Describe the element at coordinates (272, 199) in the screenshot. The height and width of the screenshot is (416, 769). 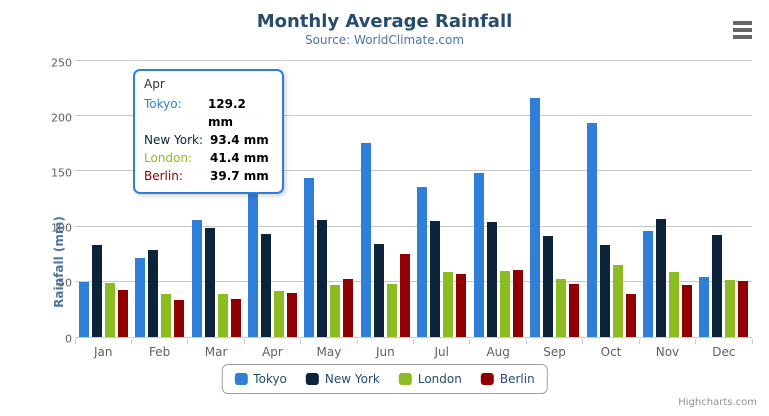
I see `category-apr` at that location.